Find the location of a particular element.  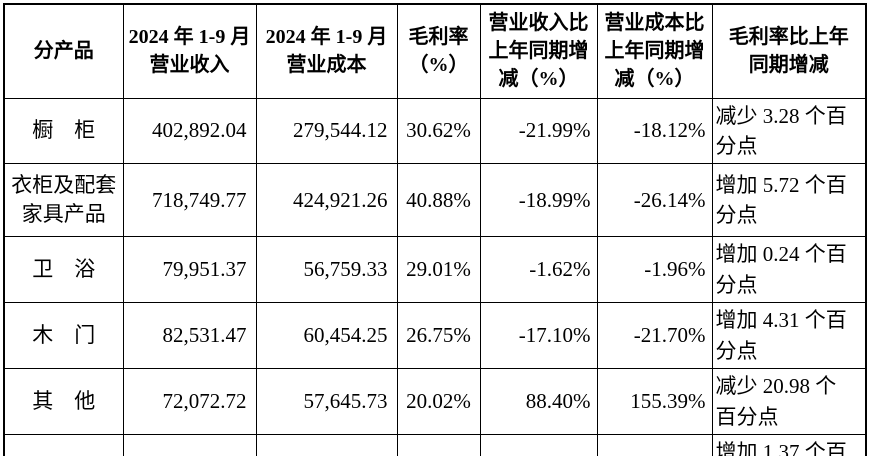

cell-margin-change: 增加 5.72 个百 分点 is located at coordinates (789, 200).